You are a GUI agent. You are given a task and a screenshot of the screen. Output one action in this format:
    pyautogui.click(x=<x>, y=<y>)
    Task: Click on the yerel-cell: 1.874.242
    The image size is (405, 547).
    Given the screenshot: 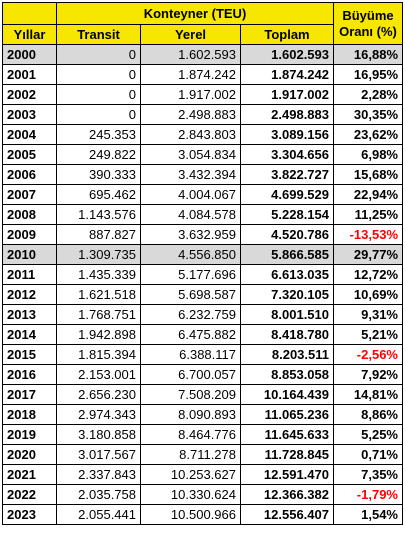 What is the action you would take?
    pyautogui.click(x=190, y=74)
    